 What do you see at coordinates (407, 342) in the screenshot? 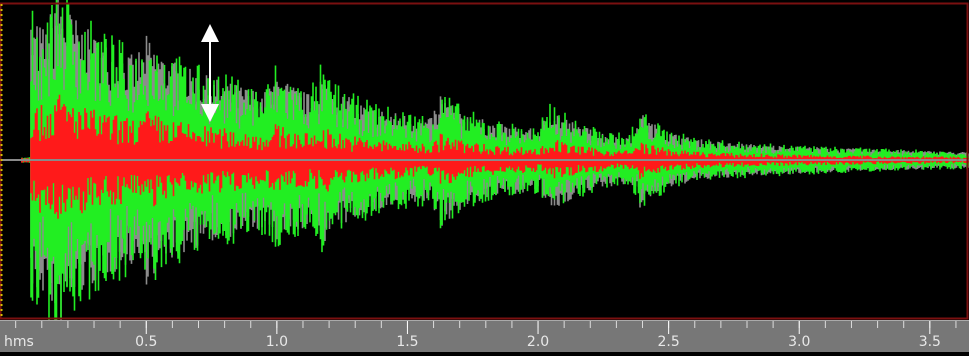
I see `ruler-tick-label: 1.5` at bounding box center [407, 342].